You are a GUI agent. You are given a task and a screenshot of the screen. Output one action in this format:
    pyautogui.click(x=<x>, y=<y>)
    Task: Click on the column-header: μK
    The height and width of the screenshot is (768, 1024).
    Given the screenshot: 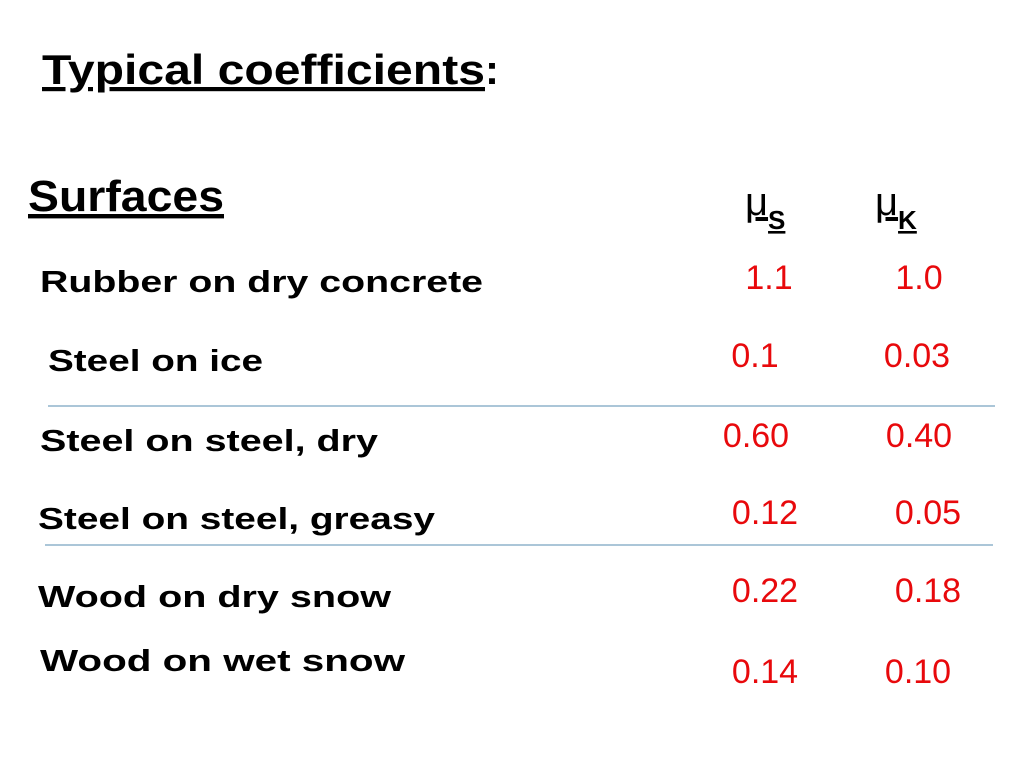 What is the action you would take?
    pyautogui.click(x=896, y=207)
    